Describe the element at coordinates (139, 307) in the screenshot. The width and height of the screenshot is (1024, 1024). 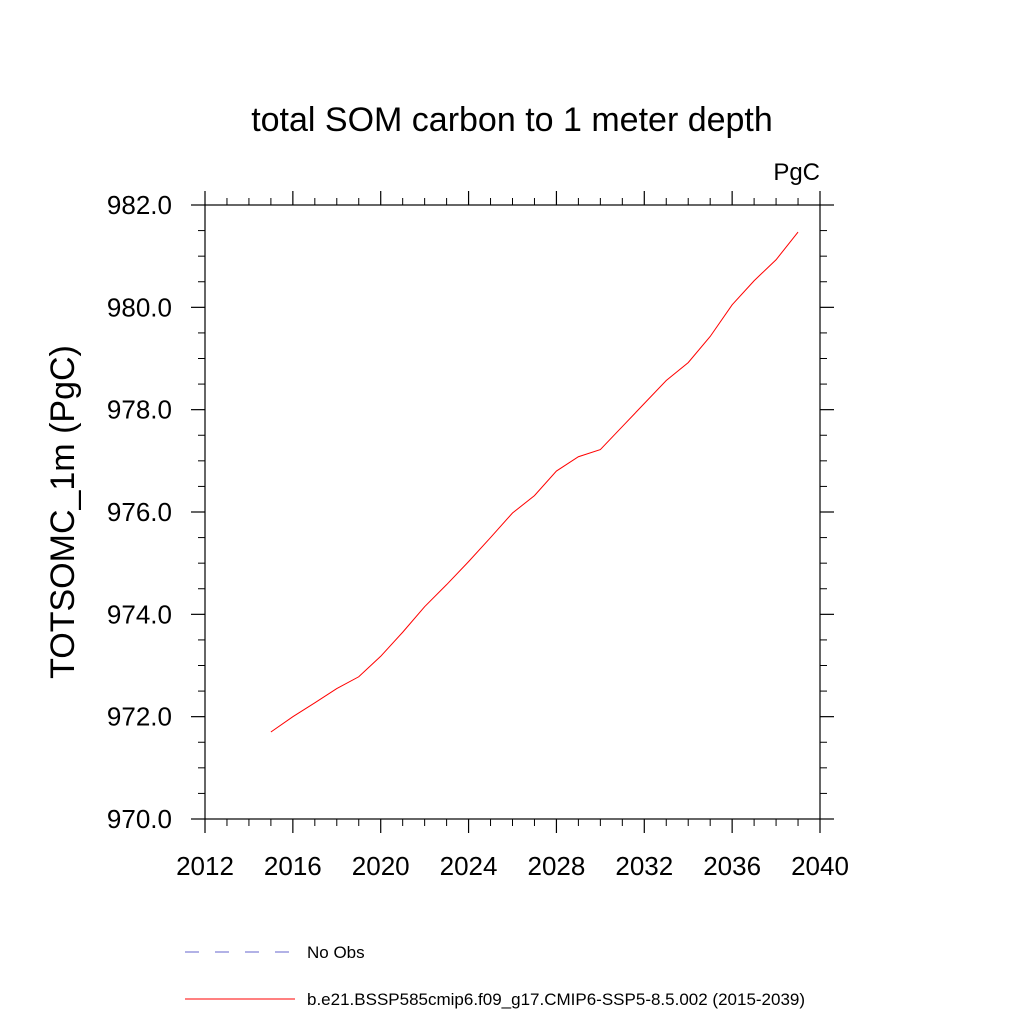
I see `y-tick-label: 980.0` at that location.